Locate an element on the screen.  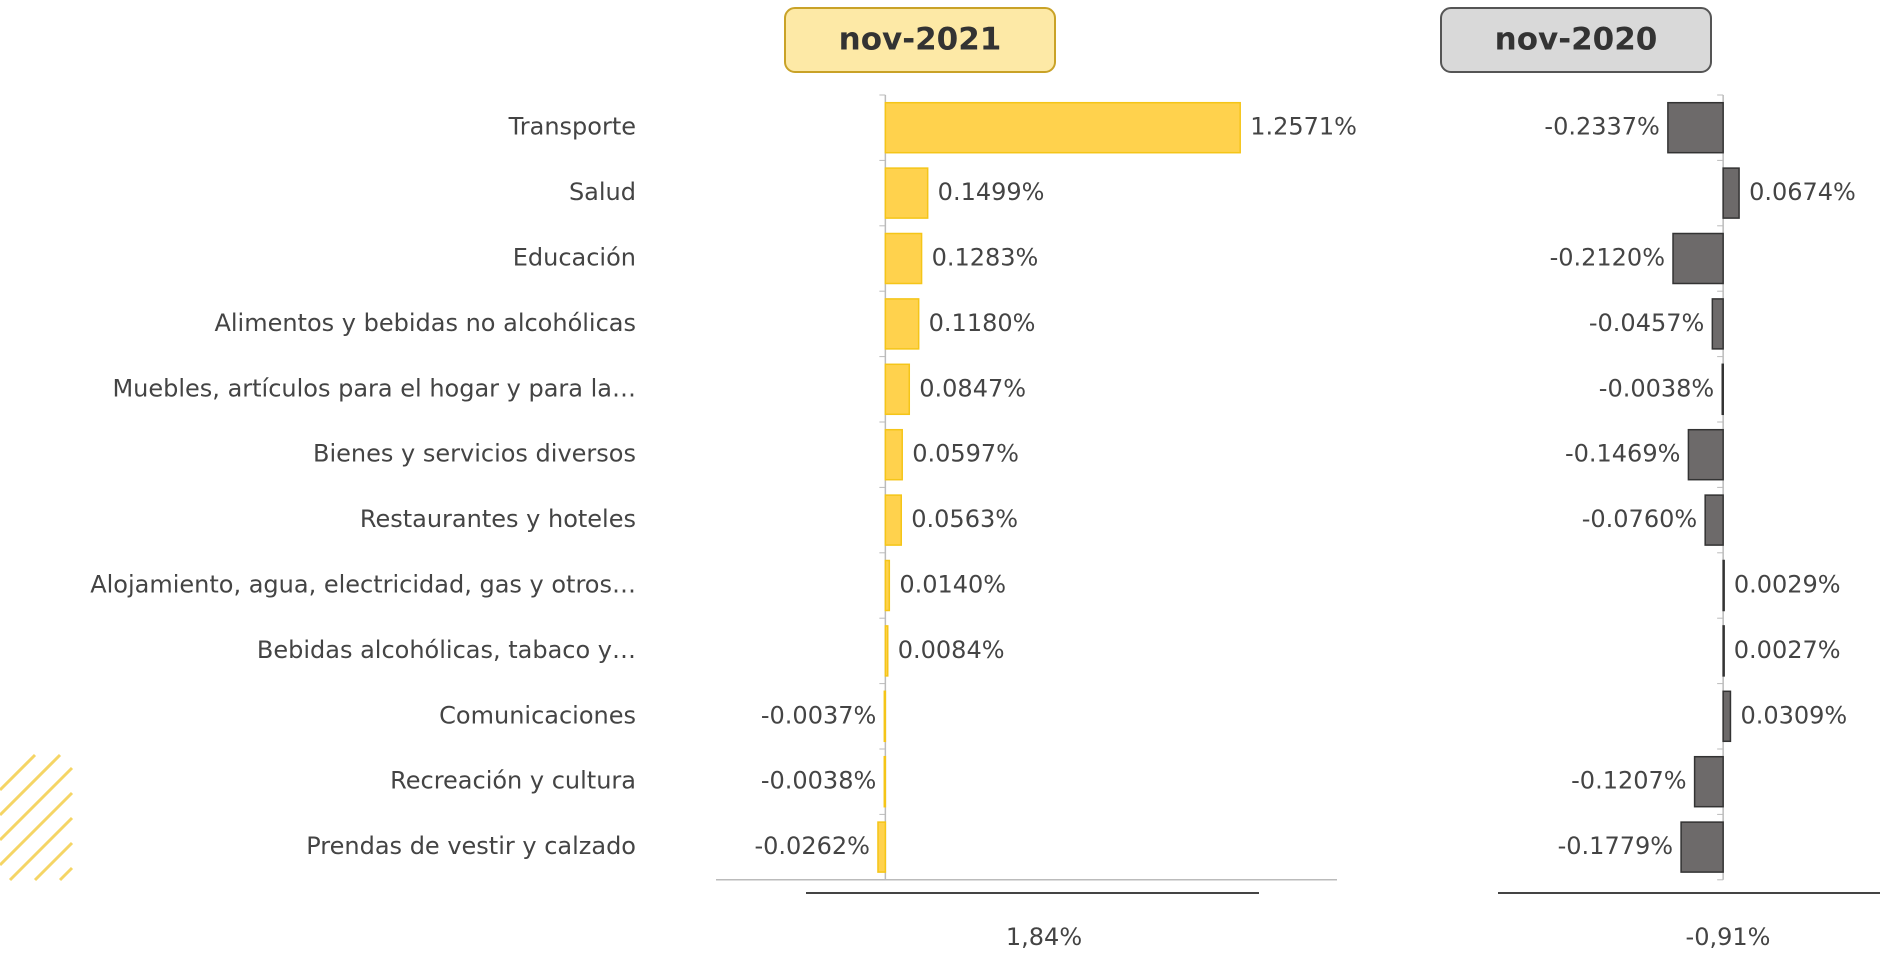
hatch-decoration is located at coordinates (37, 817).